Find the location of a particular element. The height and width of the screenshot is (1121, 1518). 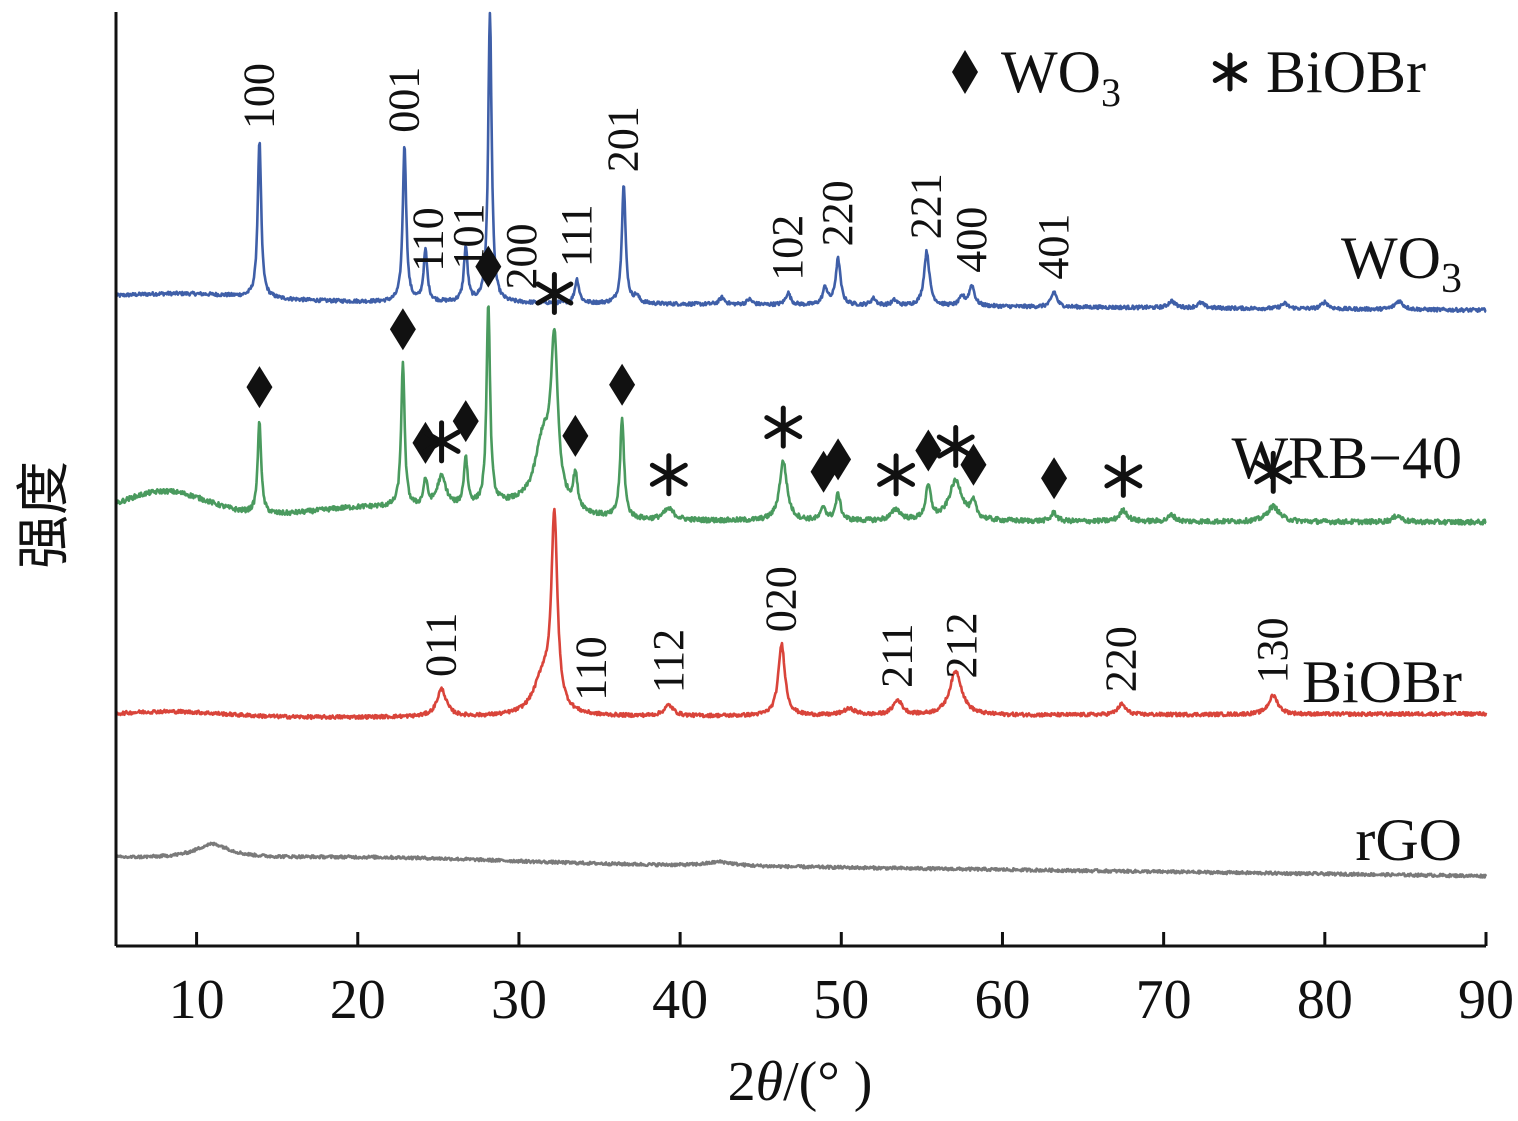

x-tick-label: 90 is located at coordinates (1486, 1000).